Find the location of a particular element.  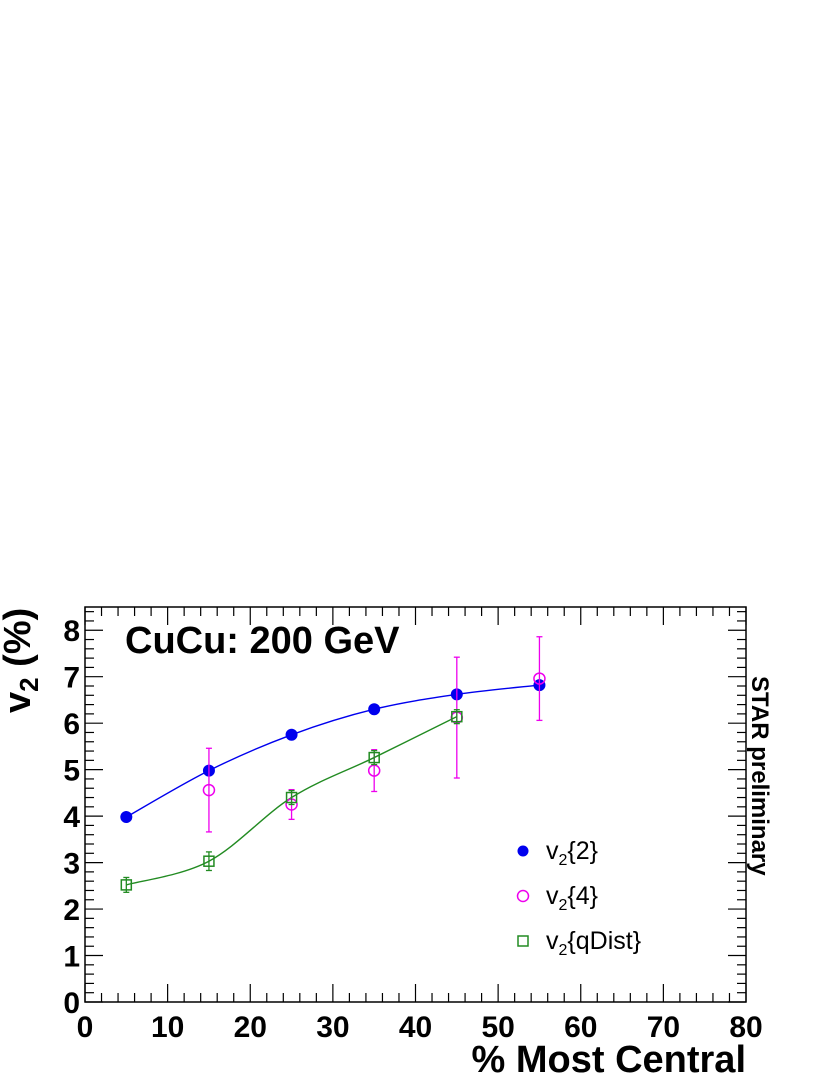

x-tick-label: 70 is located at coordinates (663, 1027).